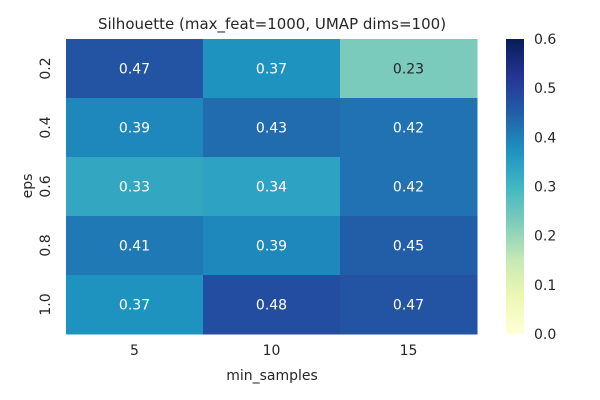 Image resolution: width=600 pixels, height=400 pixels. I want to click on colorbar-tick-label: 0.6, so click(545, 40).